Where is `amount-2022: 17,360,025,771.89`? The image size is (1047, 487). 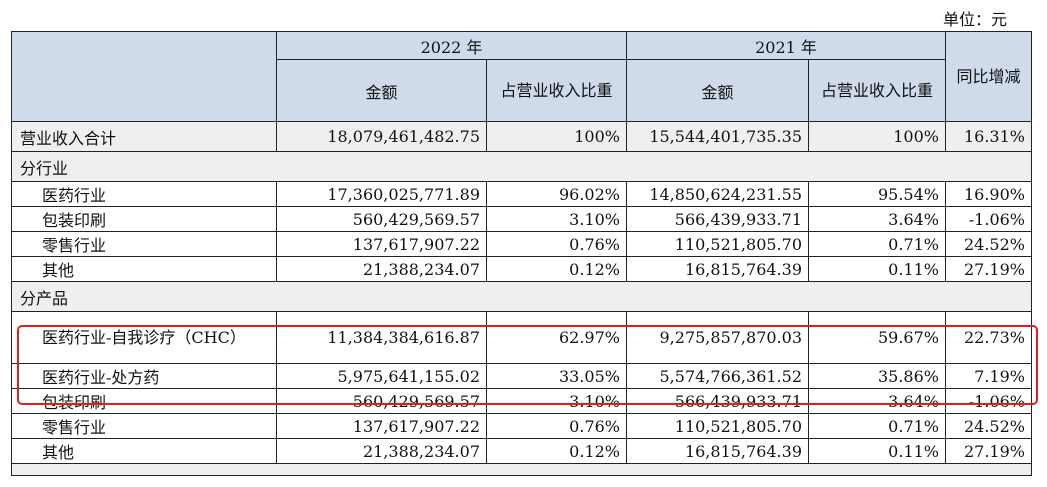
amount-2022: 17,360,025,771.89 is located at coordinates (381, 194).